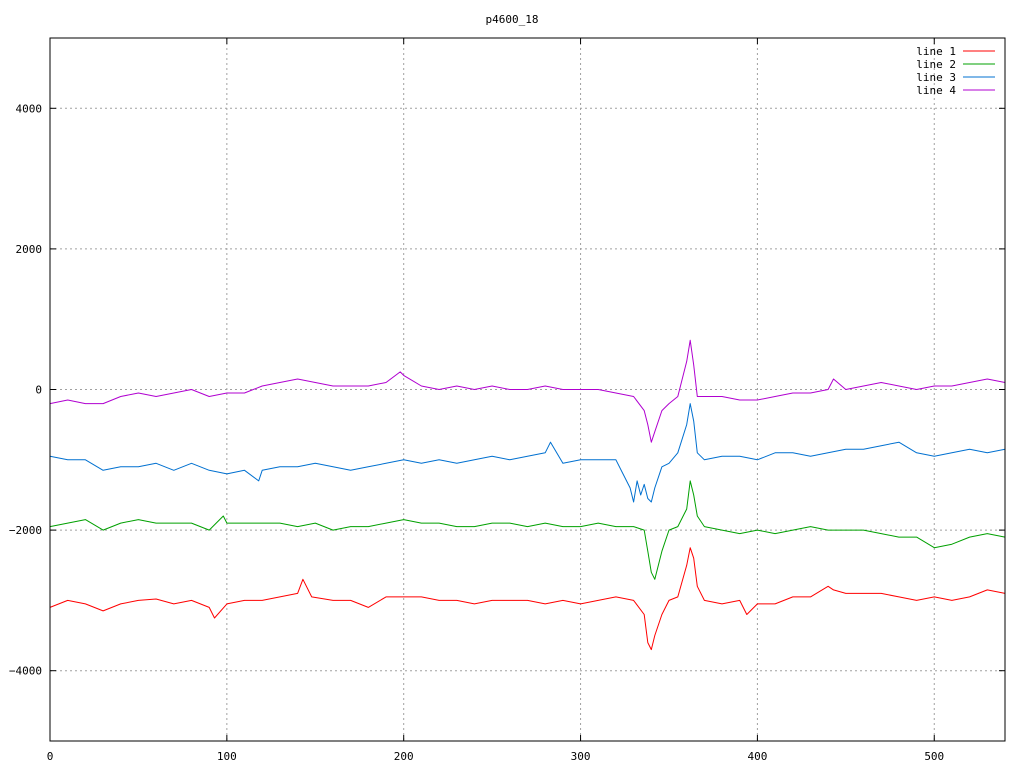 The width and height of the screenshot is (1024, 772). Describe the element at coordinates (404, 756) in the screenshot. I see `x-tick-label: 200` at that location.